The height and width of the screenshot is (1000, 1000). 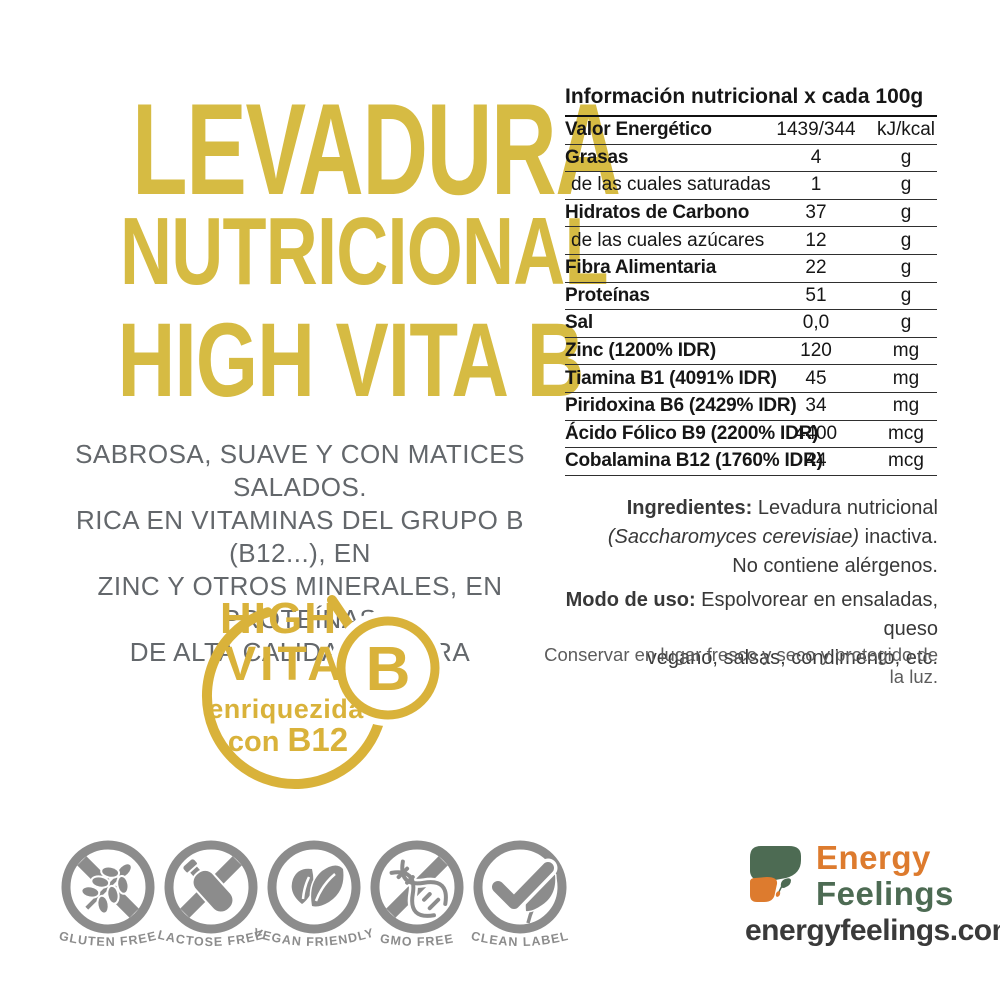 I want to click on table-row: Piridoxina B6 (2429% IDR) 34 mg, so click(x=751, y=407).